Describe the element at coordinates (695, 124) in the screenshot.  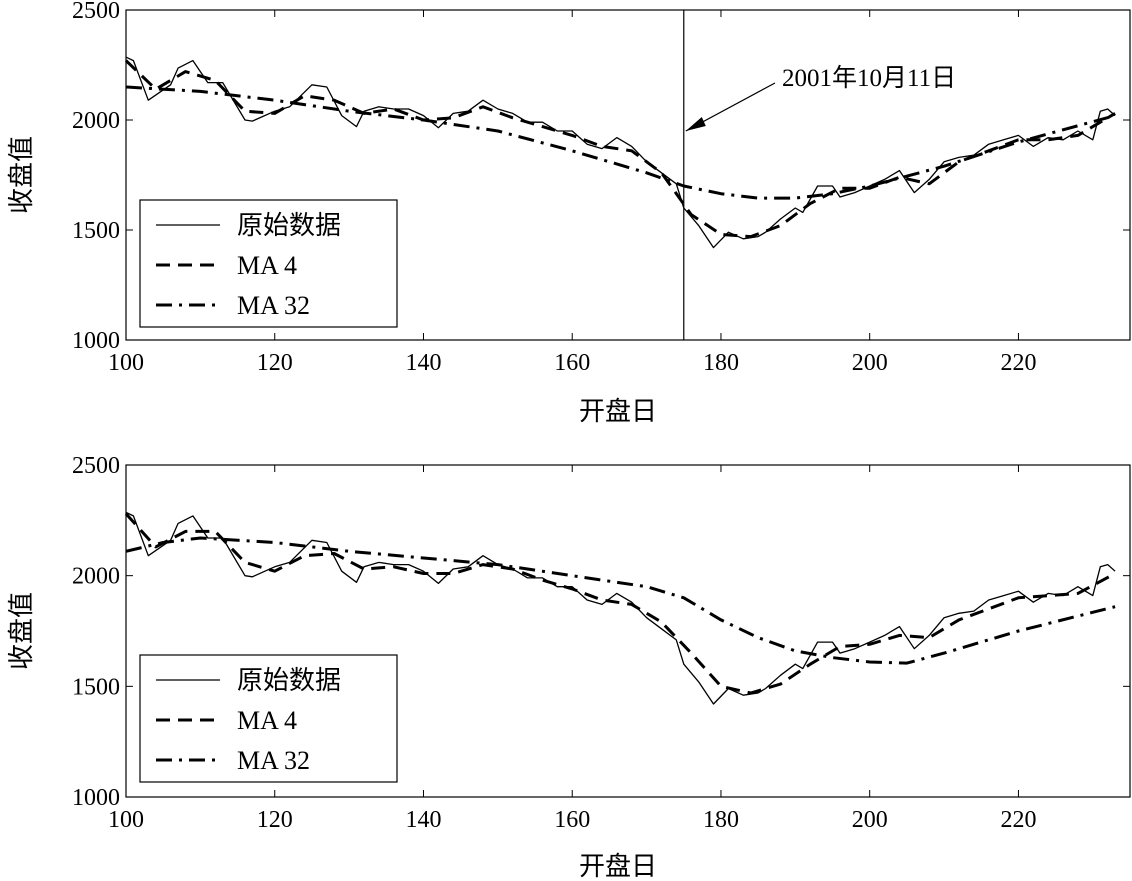
I see `arrow-head-icon` at that location.